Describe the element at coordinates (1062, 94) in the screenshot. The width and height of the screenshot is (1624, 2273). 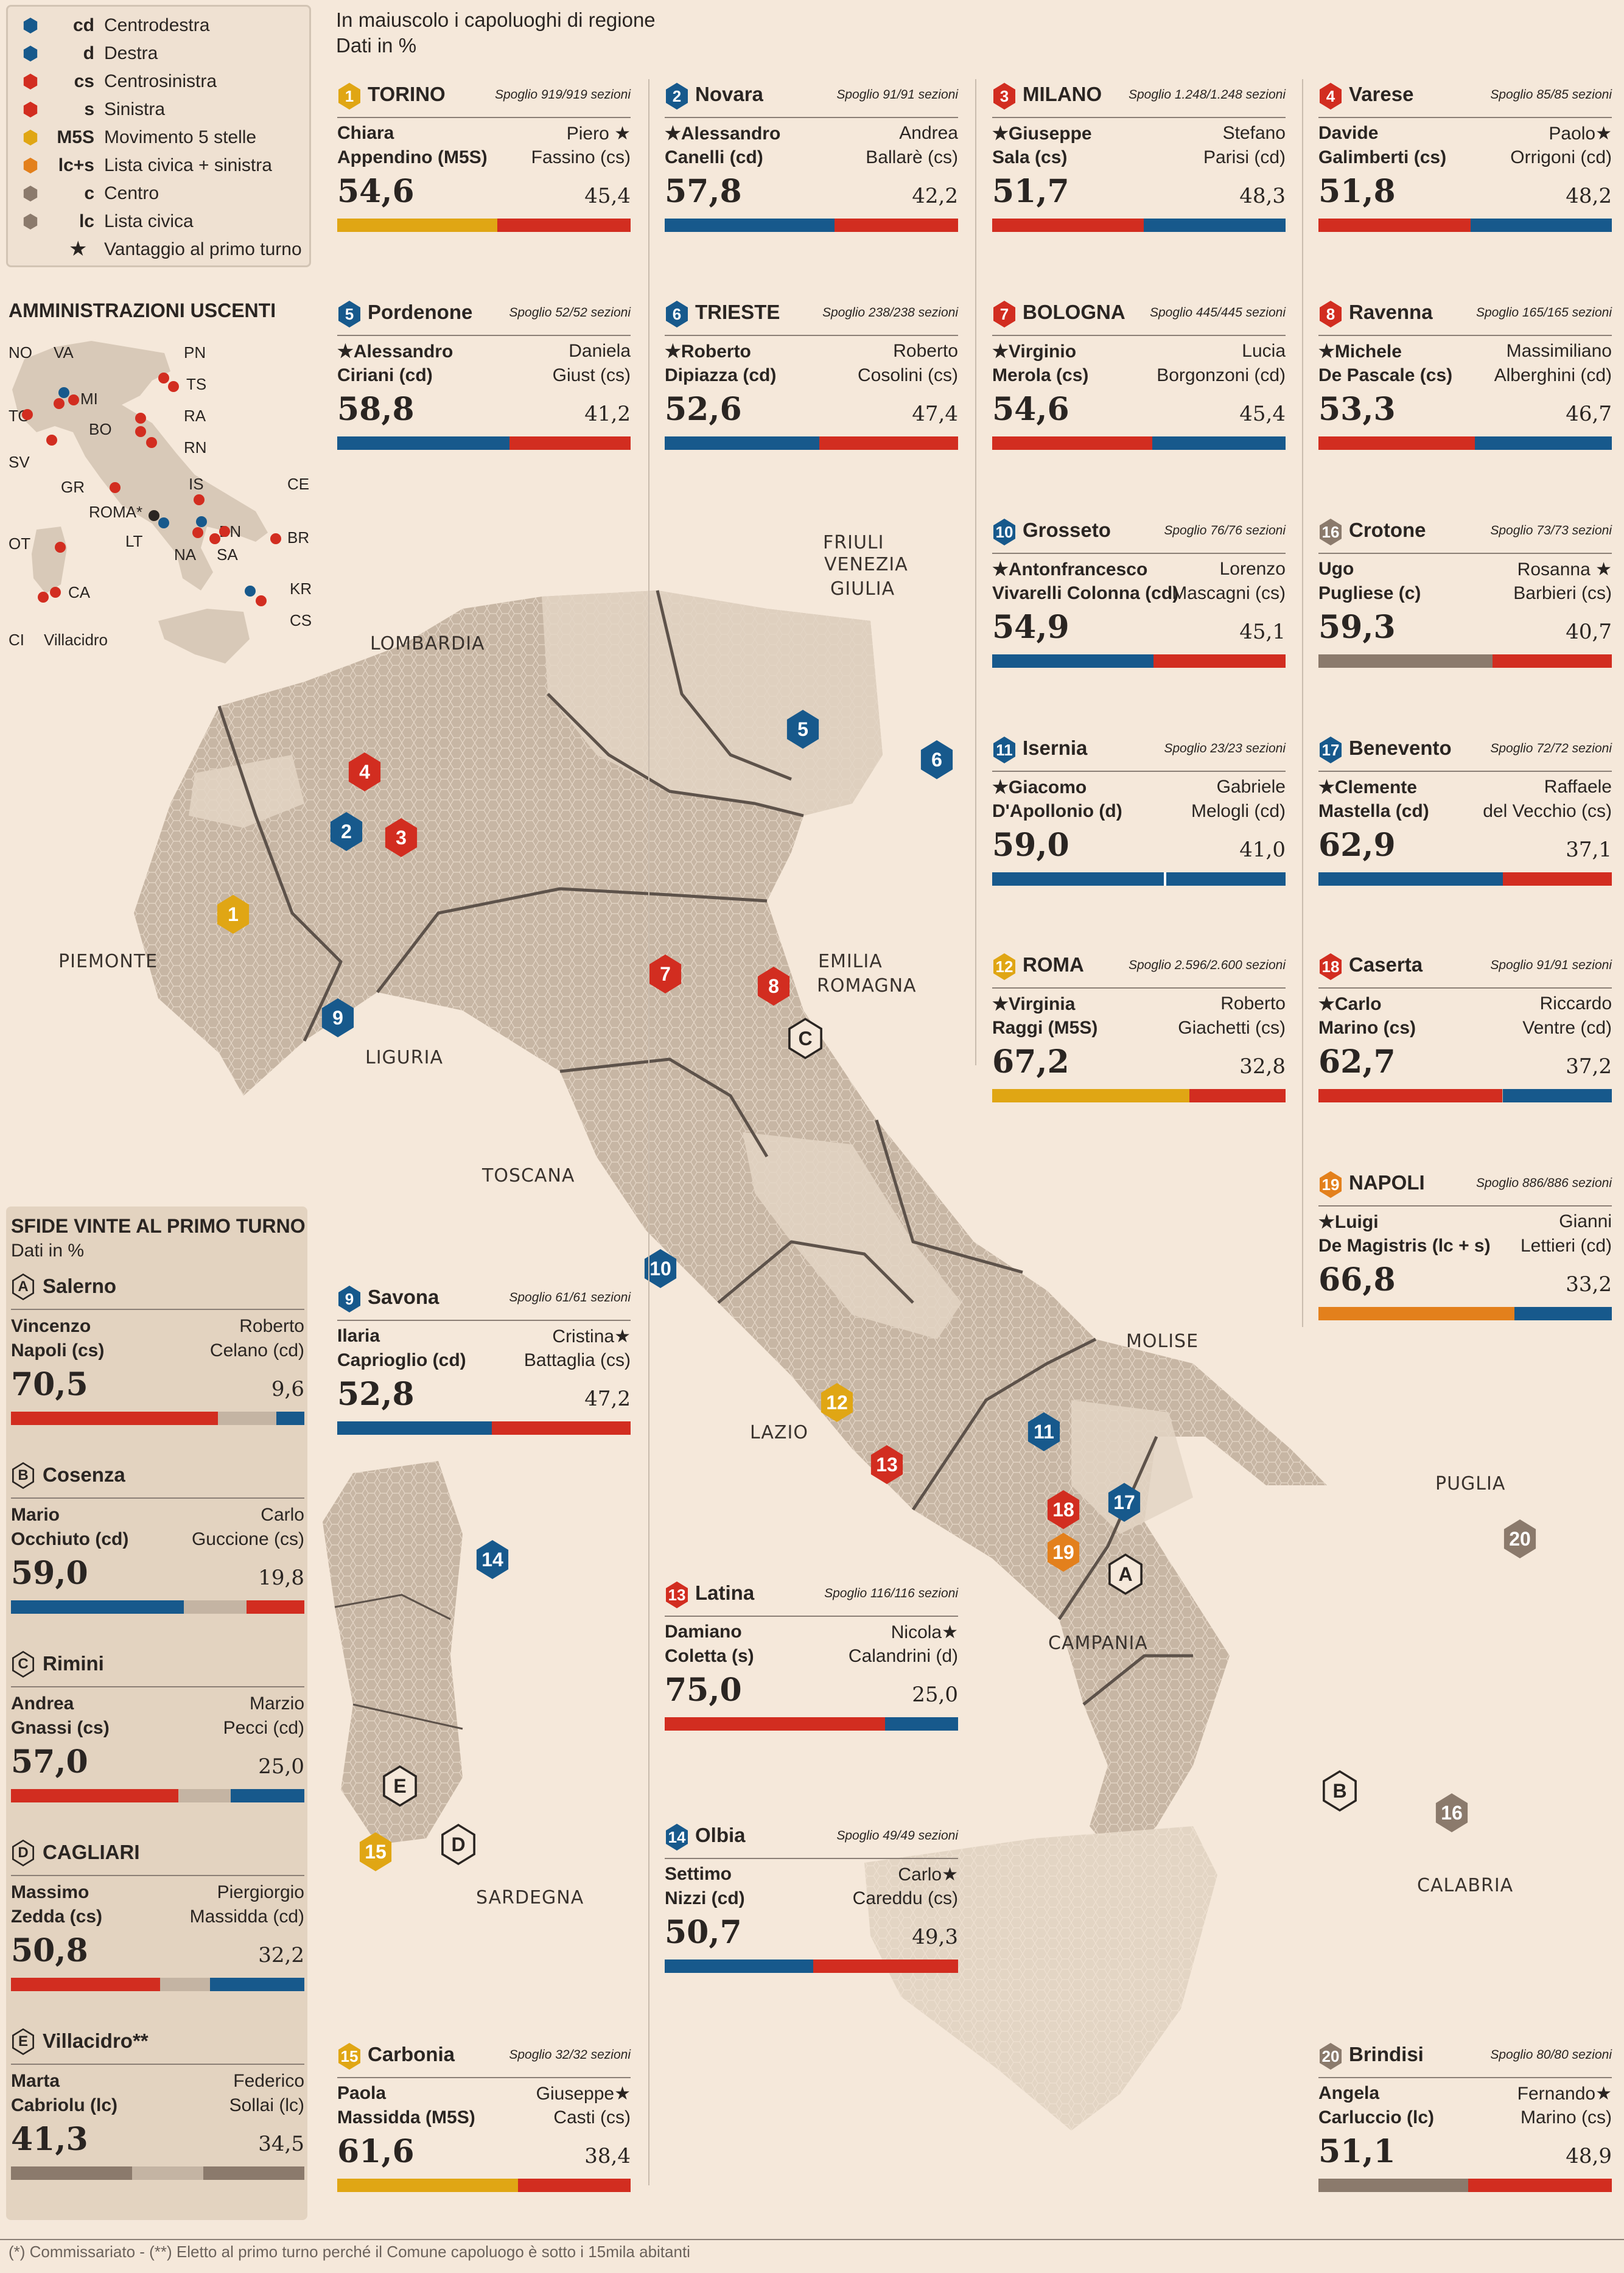
I see `city-name: MILANO` at that location.